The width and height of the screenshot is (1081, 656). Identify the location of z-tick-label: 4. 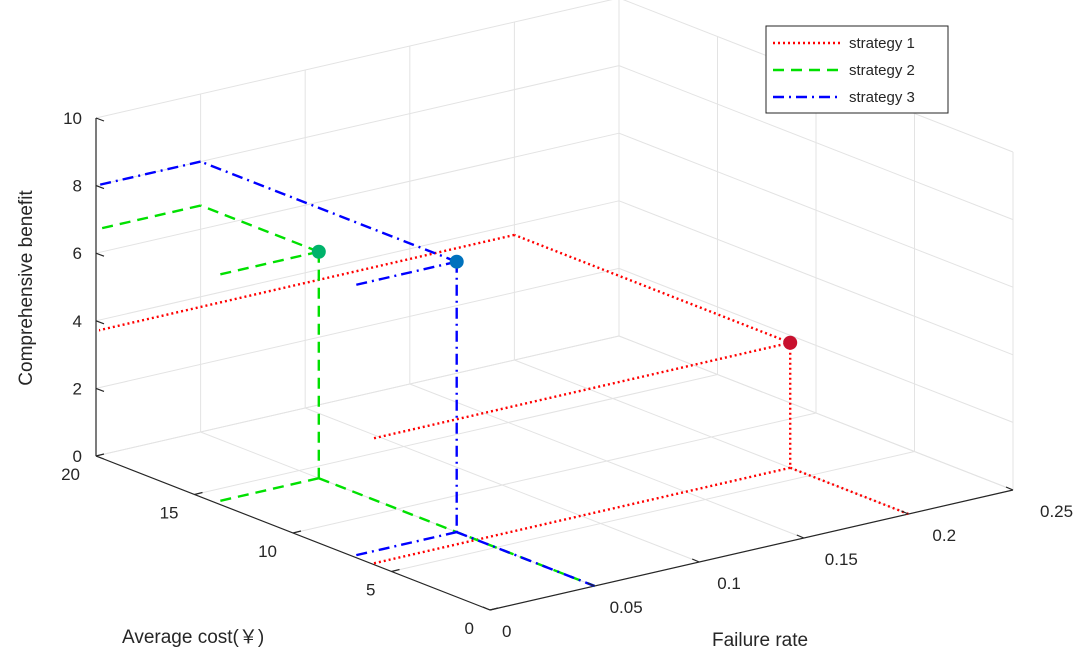
(77, 321).